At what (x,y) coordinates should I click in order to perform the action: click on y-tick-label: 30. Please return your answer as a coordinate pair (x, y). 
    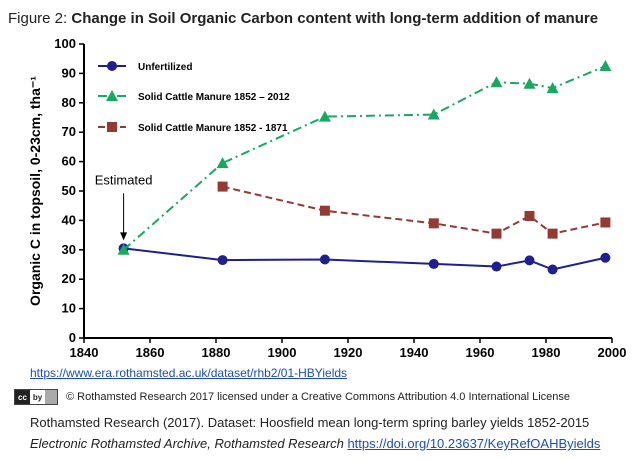
    Looking at the image, I should click on (69, 249).